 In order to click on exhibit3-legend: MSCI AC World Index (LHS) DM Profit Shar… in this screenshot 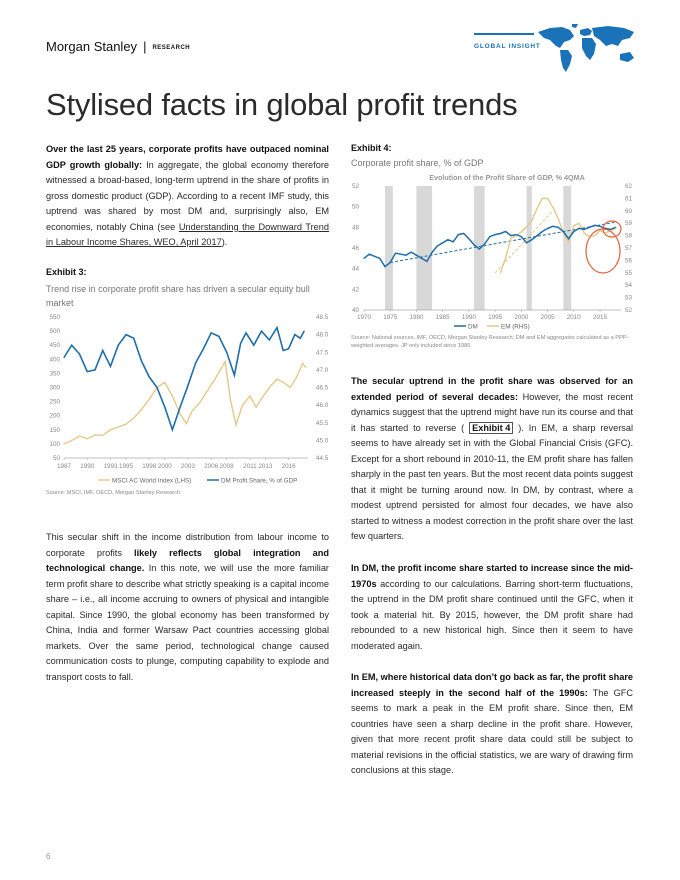, I will do `click(197, 481)`.